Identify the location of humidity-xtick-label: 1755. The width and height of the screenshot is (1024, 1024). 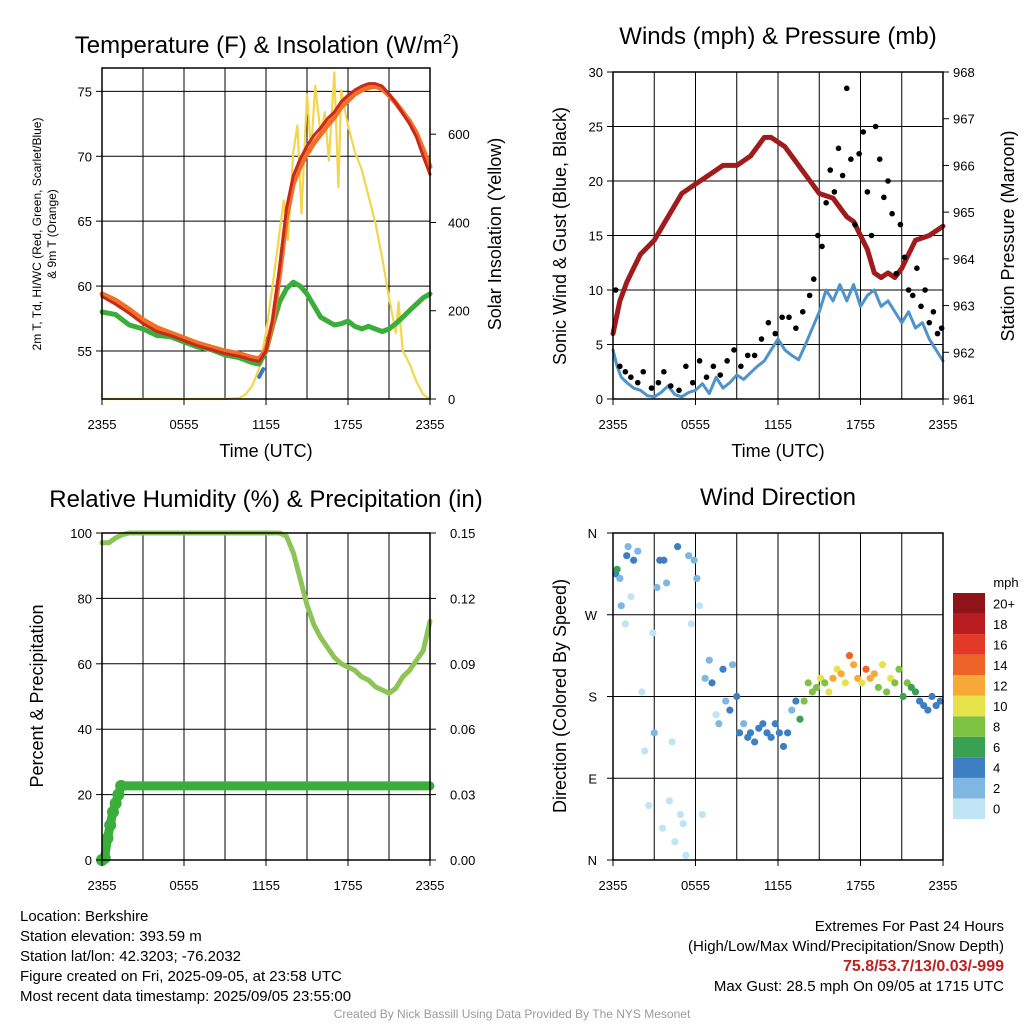
(348, 885).